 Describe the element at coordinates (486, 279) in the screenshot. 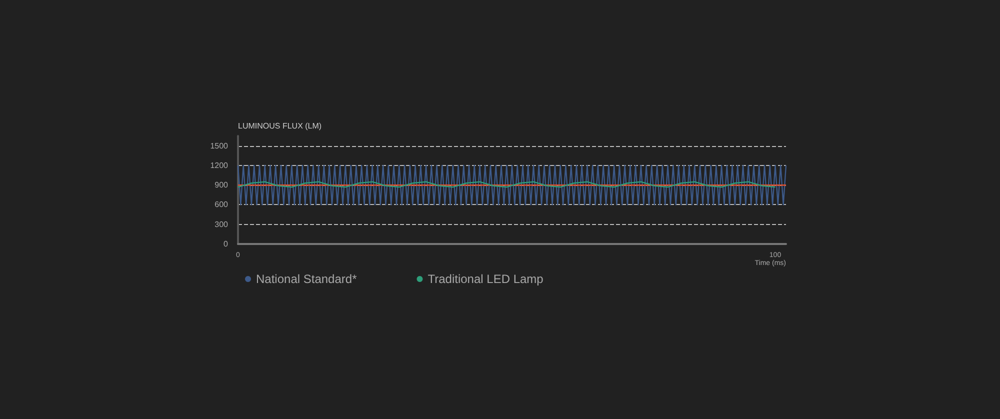

I see `legend-label: Traditional LED Lamp` at that location.